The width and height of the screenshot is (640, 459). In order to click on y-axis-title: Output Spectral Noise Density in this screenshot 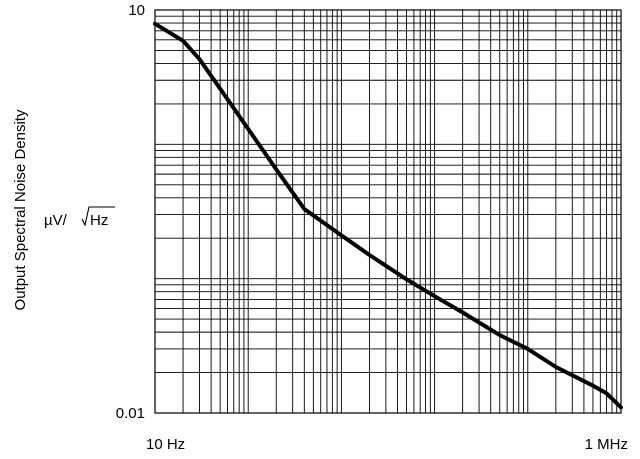, I will do `click(20, 209)`.